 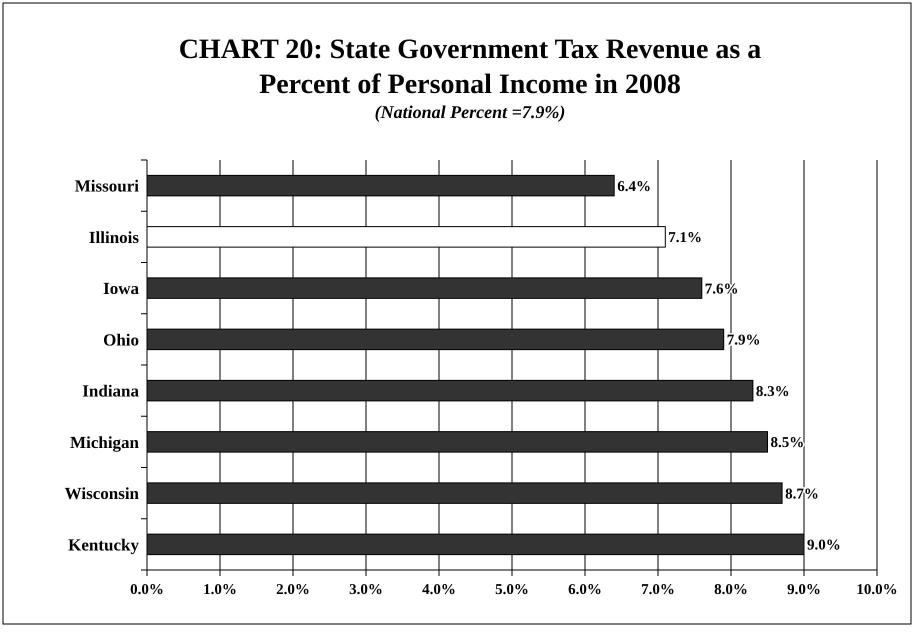 I want to click on x-tick-label: 4.0%, so click(x=439, y=590).